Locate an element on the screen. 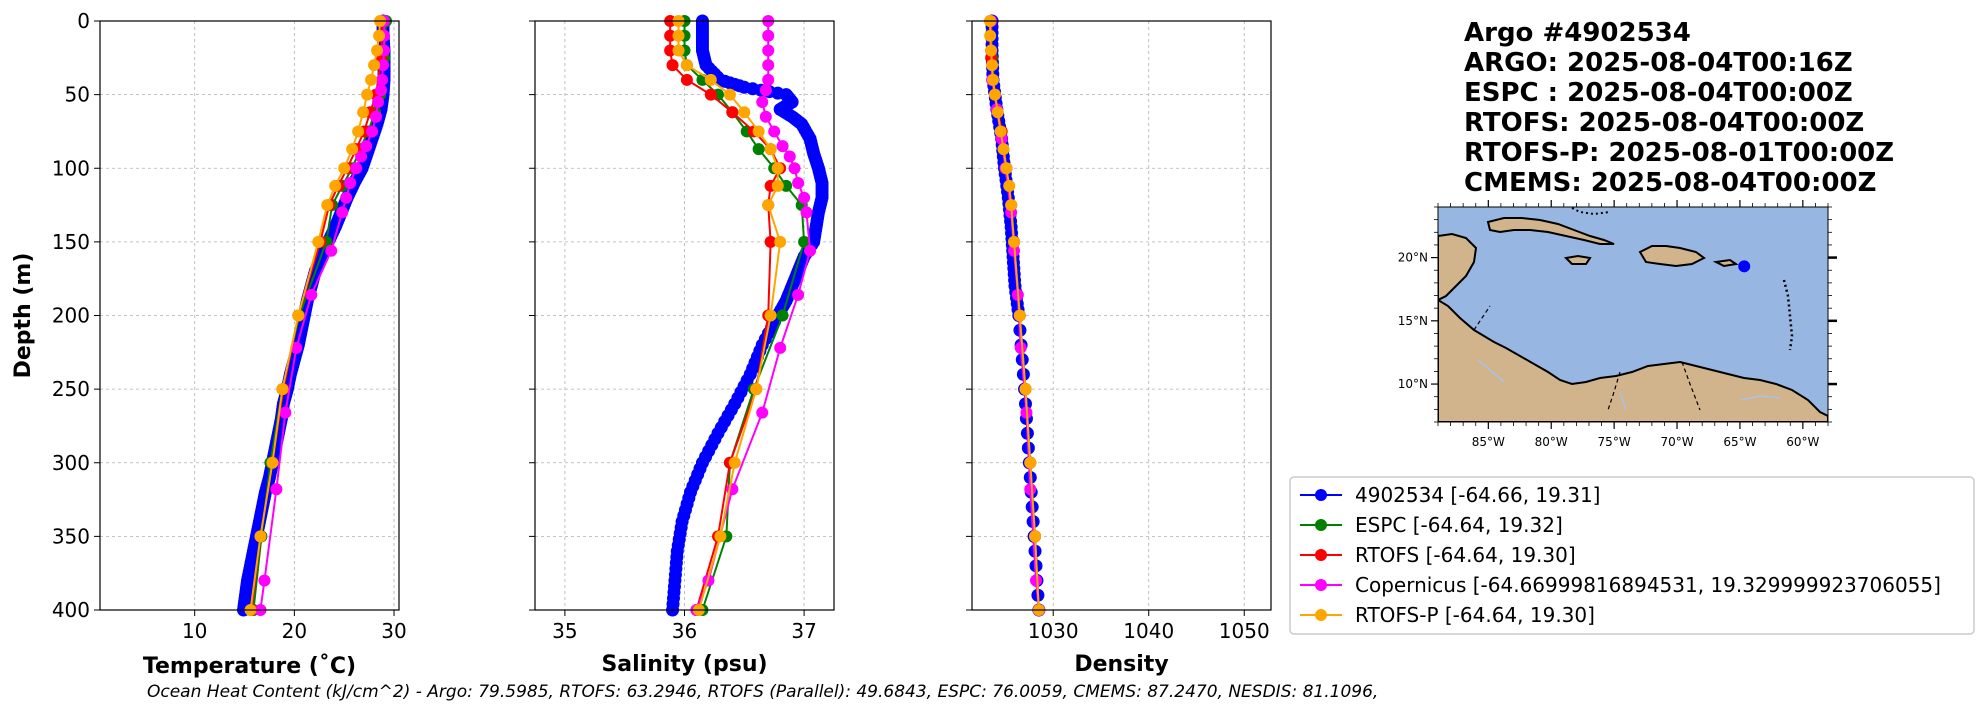 This screenshot has height=712, width=1987. map-hispaniola is located at coordinates (1672, 256).